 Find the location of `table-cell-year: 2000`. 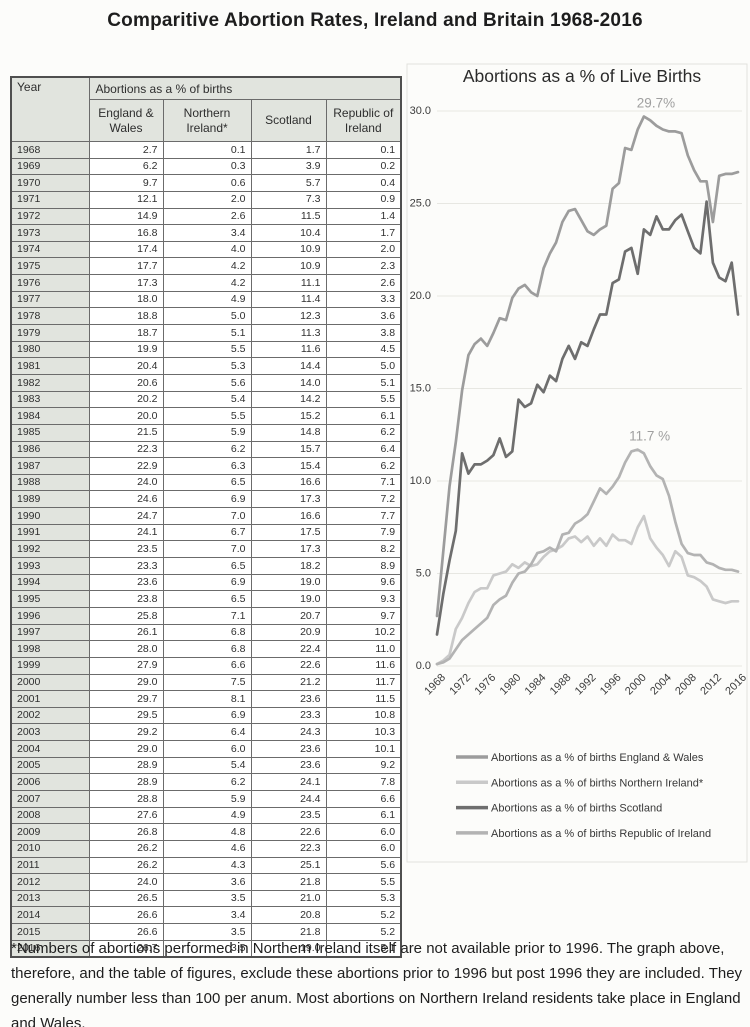

table-cell-year: 2000 is located at coordinates (50, 682).